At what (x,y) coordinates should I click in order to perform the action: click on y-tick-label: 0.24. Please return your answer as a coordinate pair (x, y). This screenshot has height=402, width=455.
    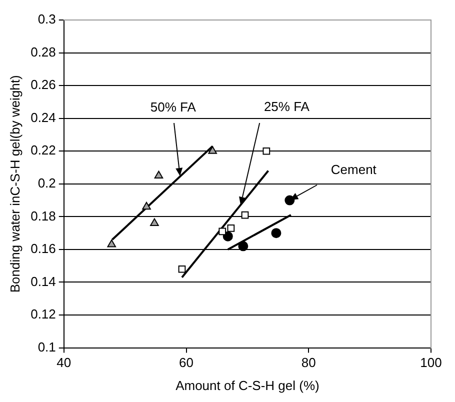
    Looking at the image, I should click on (43, 117).